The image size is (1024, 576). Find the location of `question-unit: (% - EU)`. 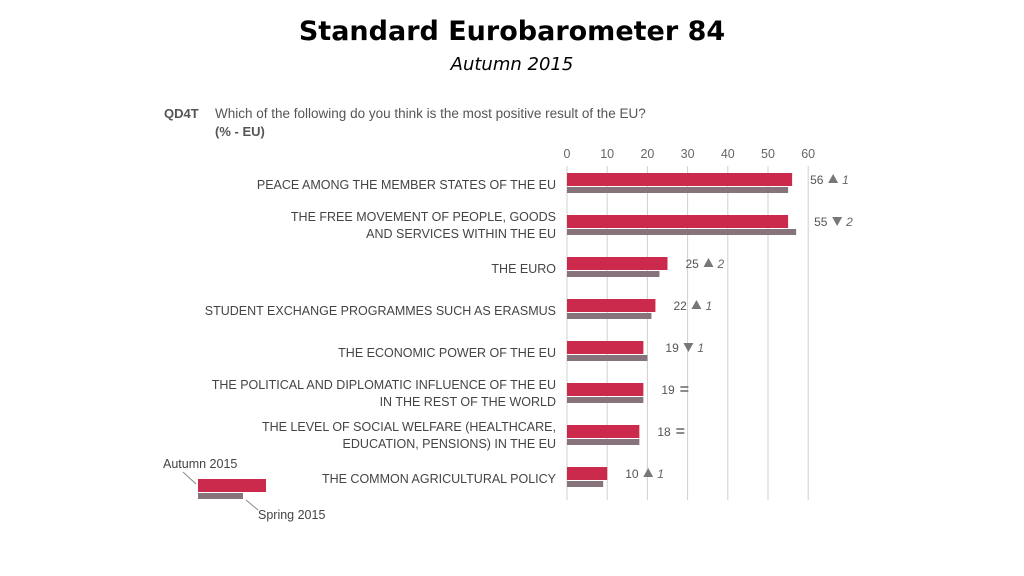

question-unit: (% - EU) is located at coordinates (240, 131).